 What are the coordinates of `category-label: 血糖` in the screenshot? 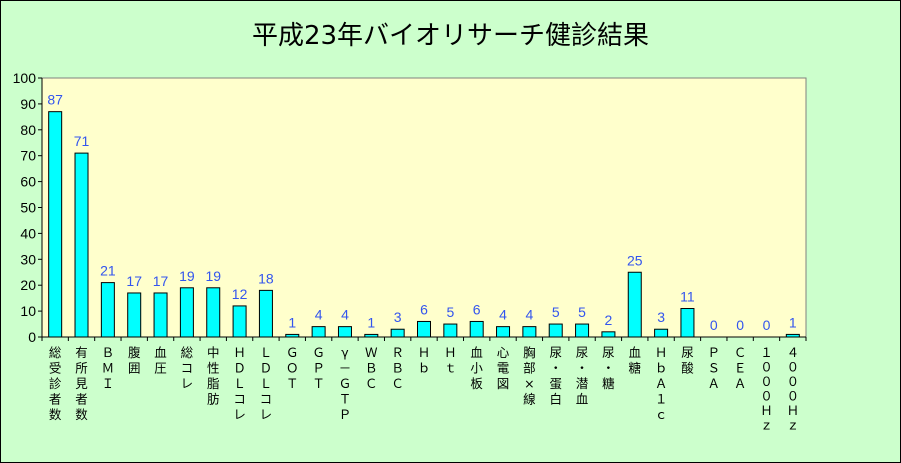 It's located at (635, 360).